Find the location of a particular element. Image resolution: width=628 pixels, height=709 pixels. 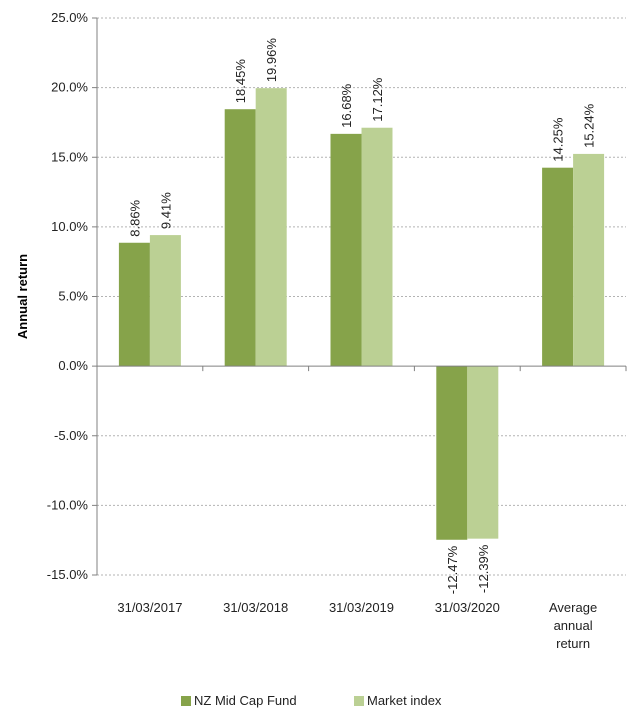

x-tick-label: 31/03/2019 is located at coordinates (361, 607).